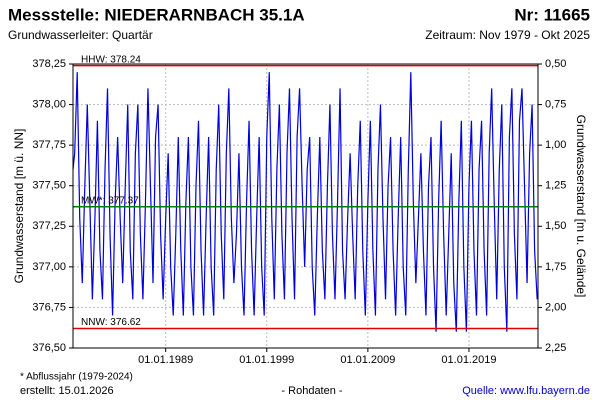 This screenshot has width=600, height=400. What do you see at coordinates (49, 186) in the screenshot?
I see `y-tick-label: 377,50` at bounding box center [49, 186].